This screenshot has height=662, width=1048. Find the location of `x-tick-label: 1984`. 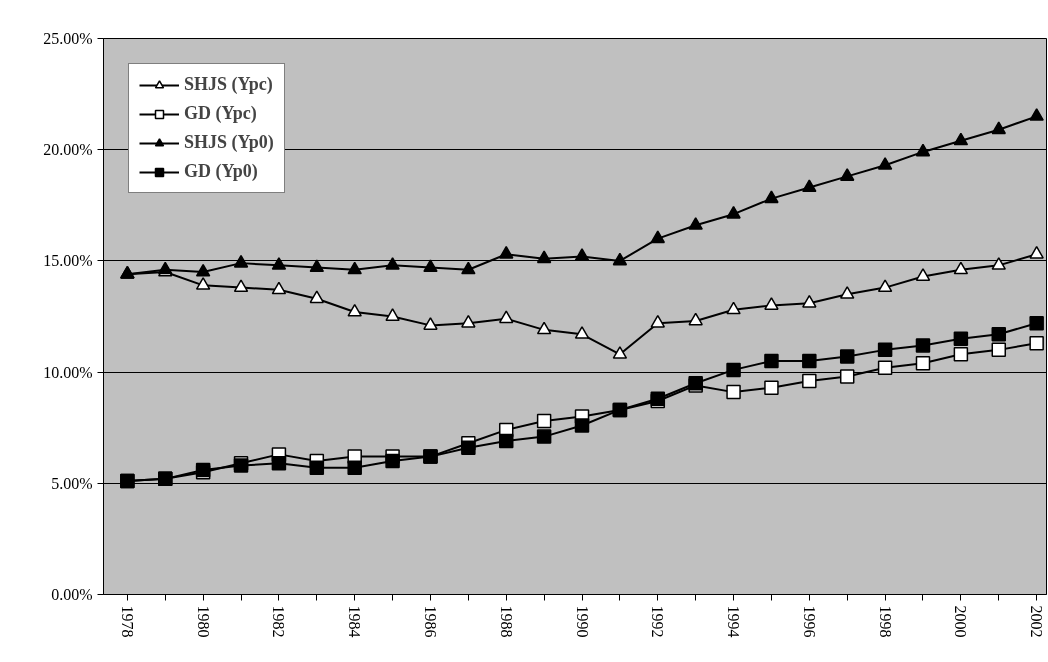

x-tick-label: 1984 is located at coordinates (355, 621).